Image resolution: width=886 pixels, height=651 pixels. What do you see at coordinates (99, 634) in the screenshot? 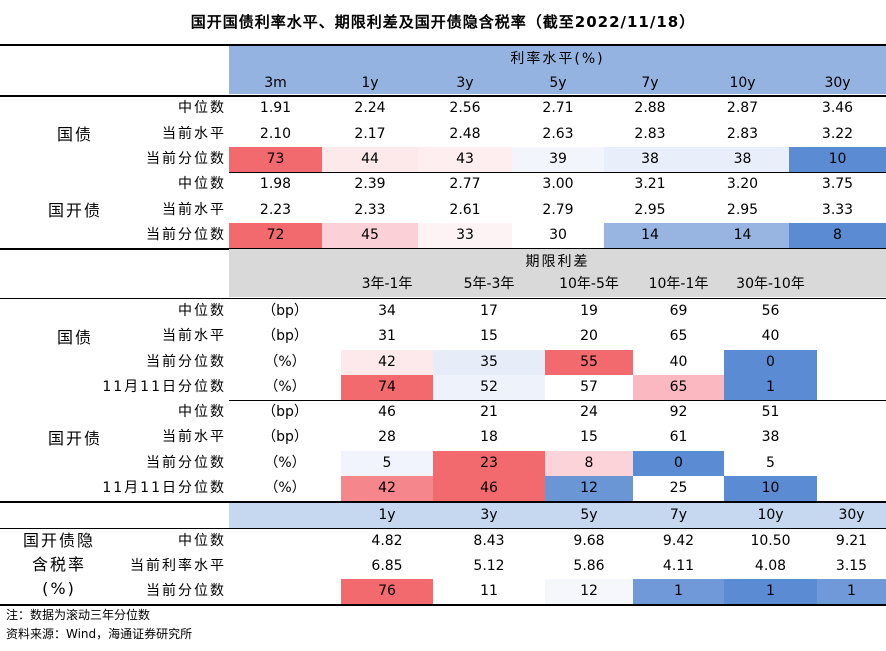
I see `footnote-source: 资料来源：Wind，海通证券研究所` at bounding box center [99, 634].